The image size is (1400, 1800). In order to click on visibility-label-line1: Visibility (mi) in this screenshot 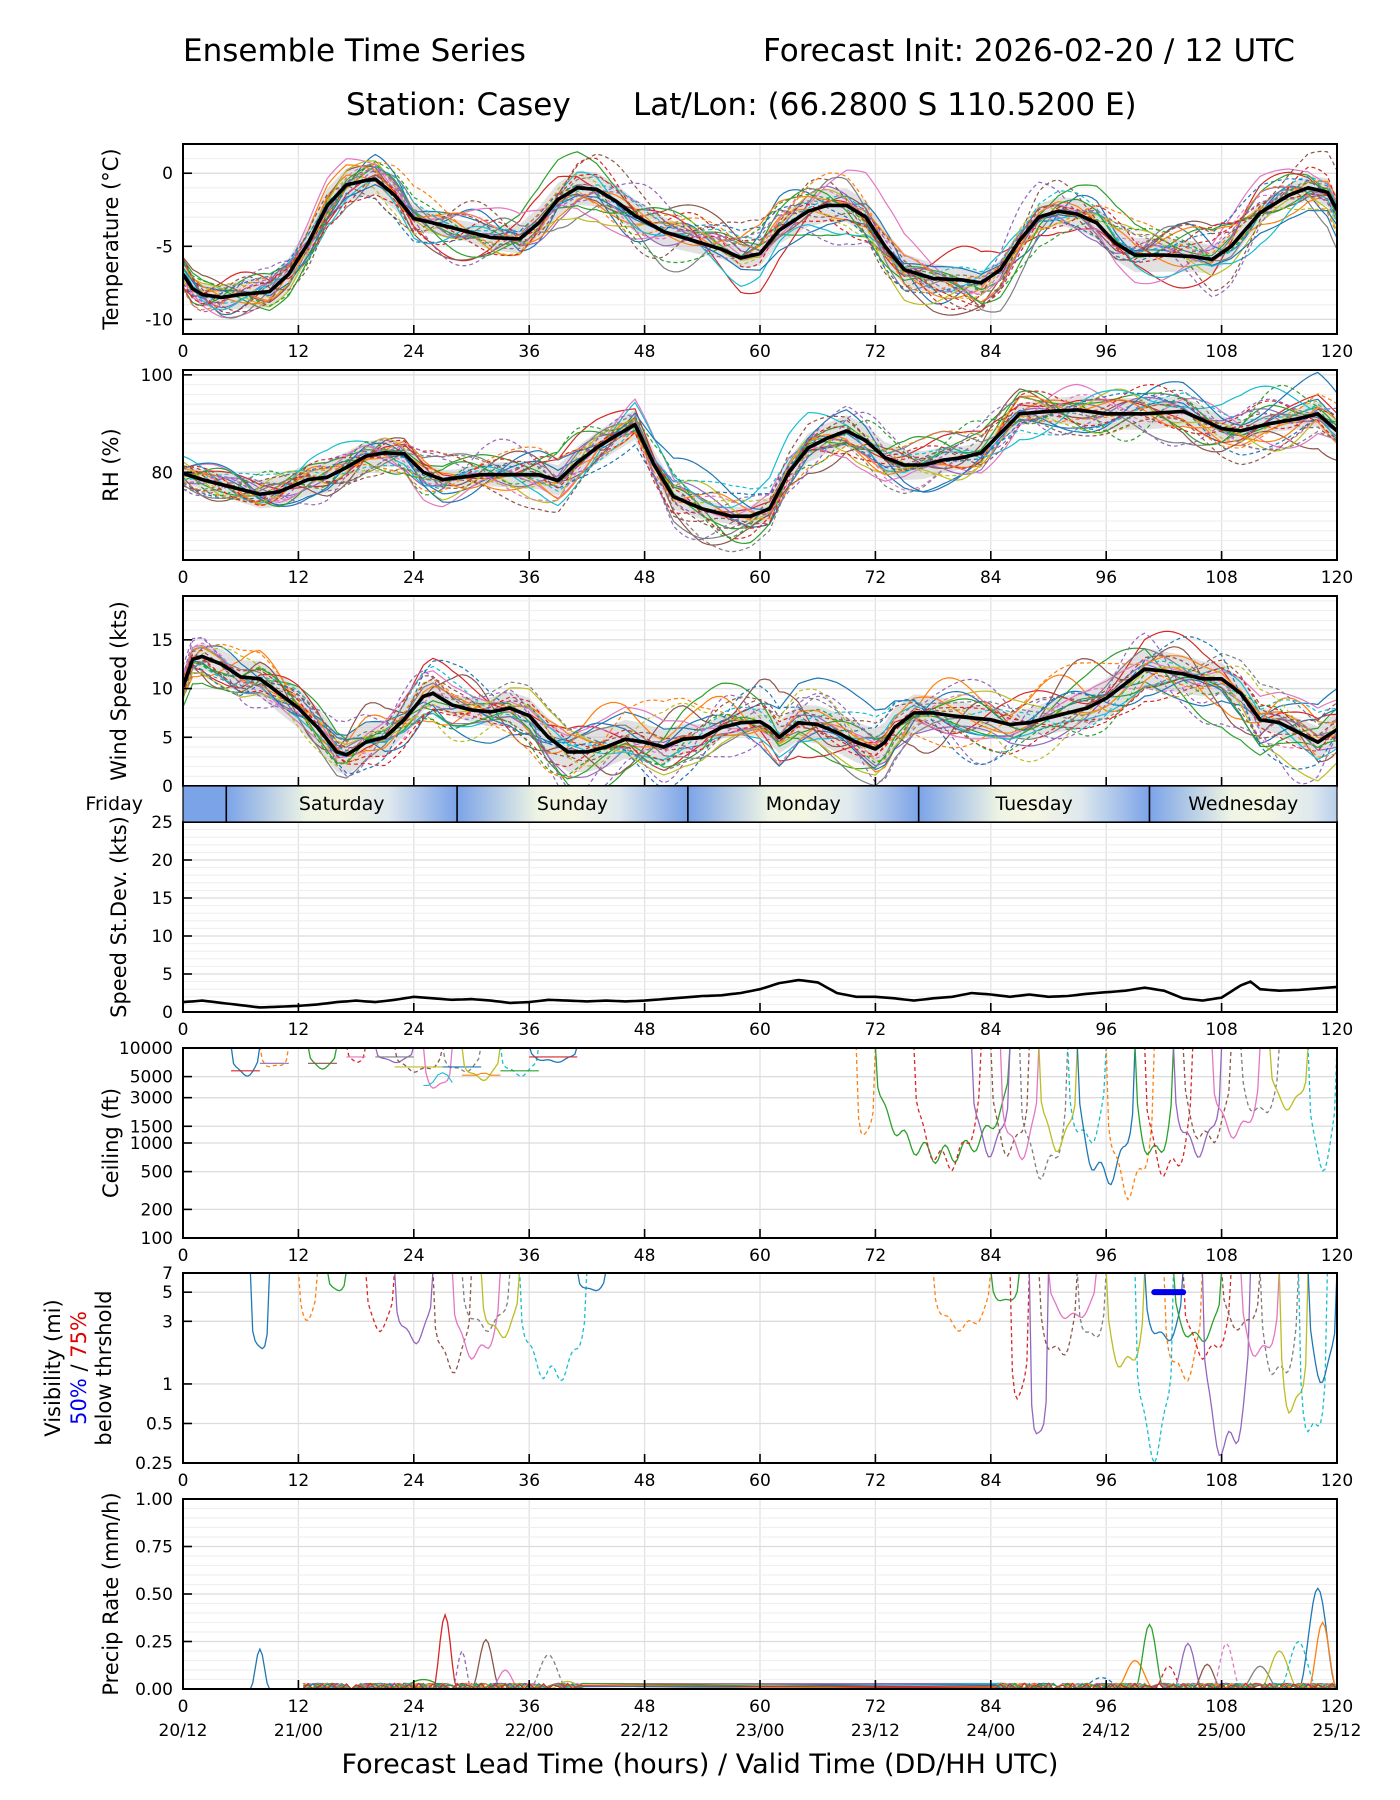, I will do `click(53, 1367)`.